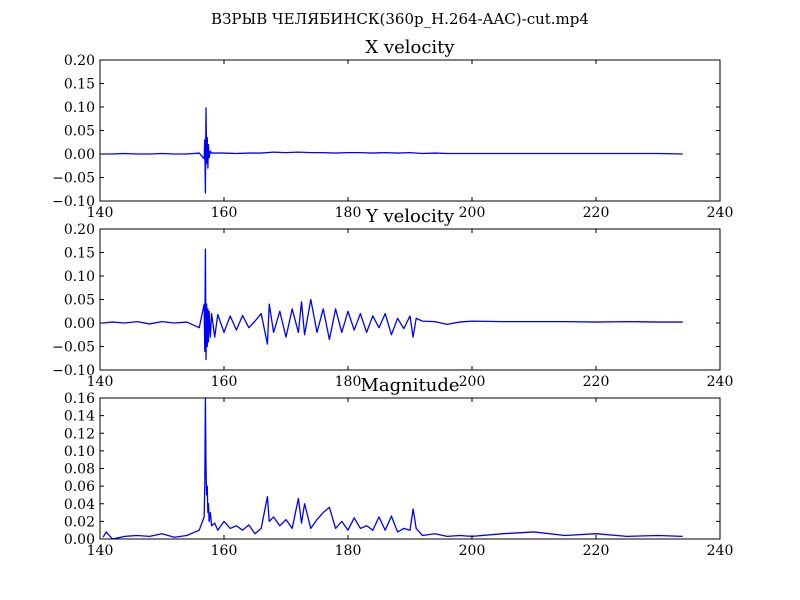 This screenshot has height=600, width=800. What do you see at coordinates (79, 132) in the screenshot?
I see `x-velocity-ytick-label: 0.05` at bounding box center [79, 132].